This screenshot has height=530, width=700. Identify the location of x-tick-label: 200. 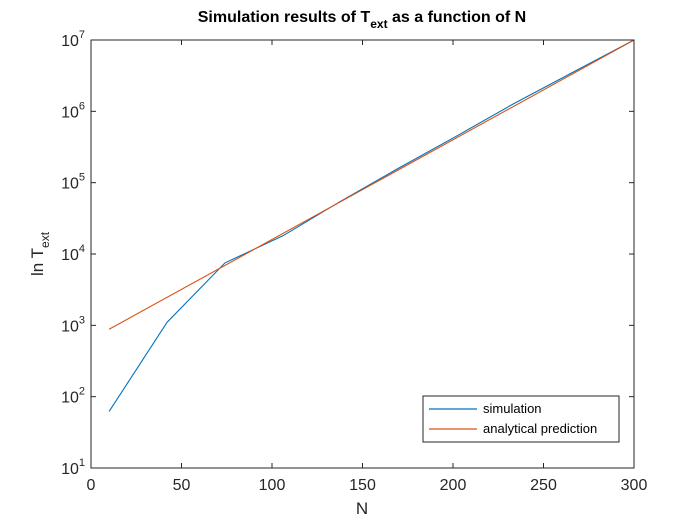
(453, 485).